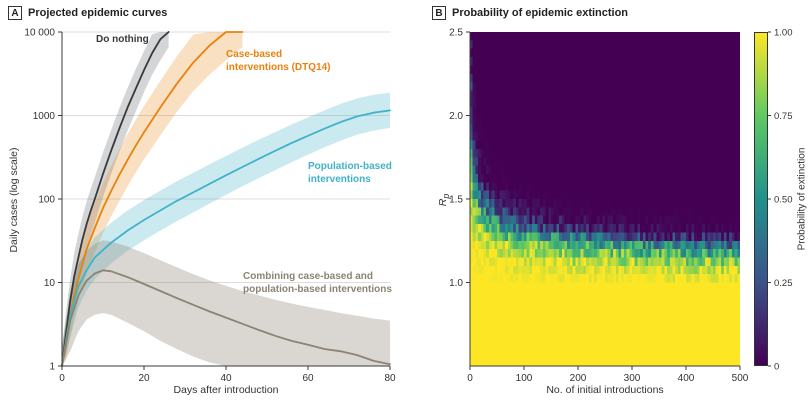  I want to click on ylabel-main: R, so click(442, 202).